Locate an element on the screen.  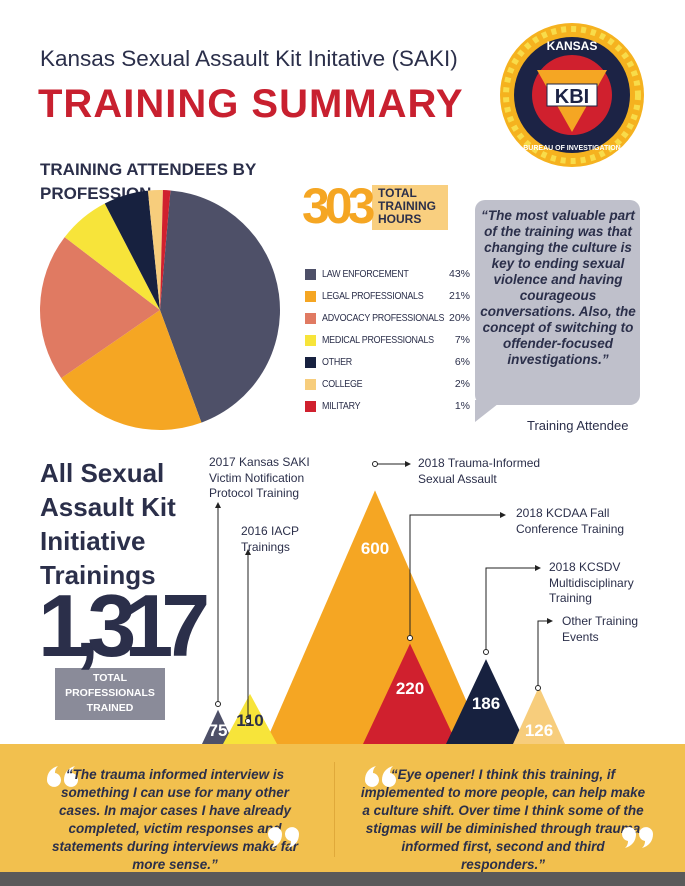
total-hours-label: TOTAL TRAINING HOURS is located at coordinates (407, 206).